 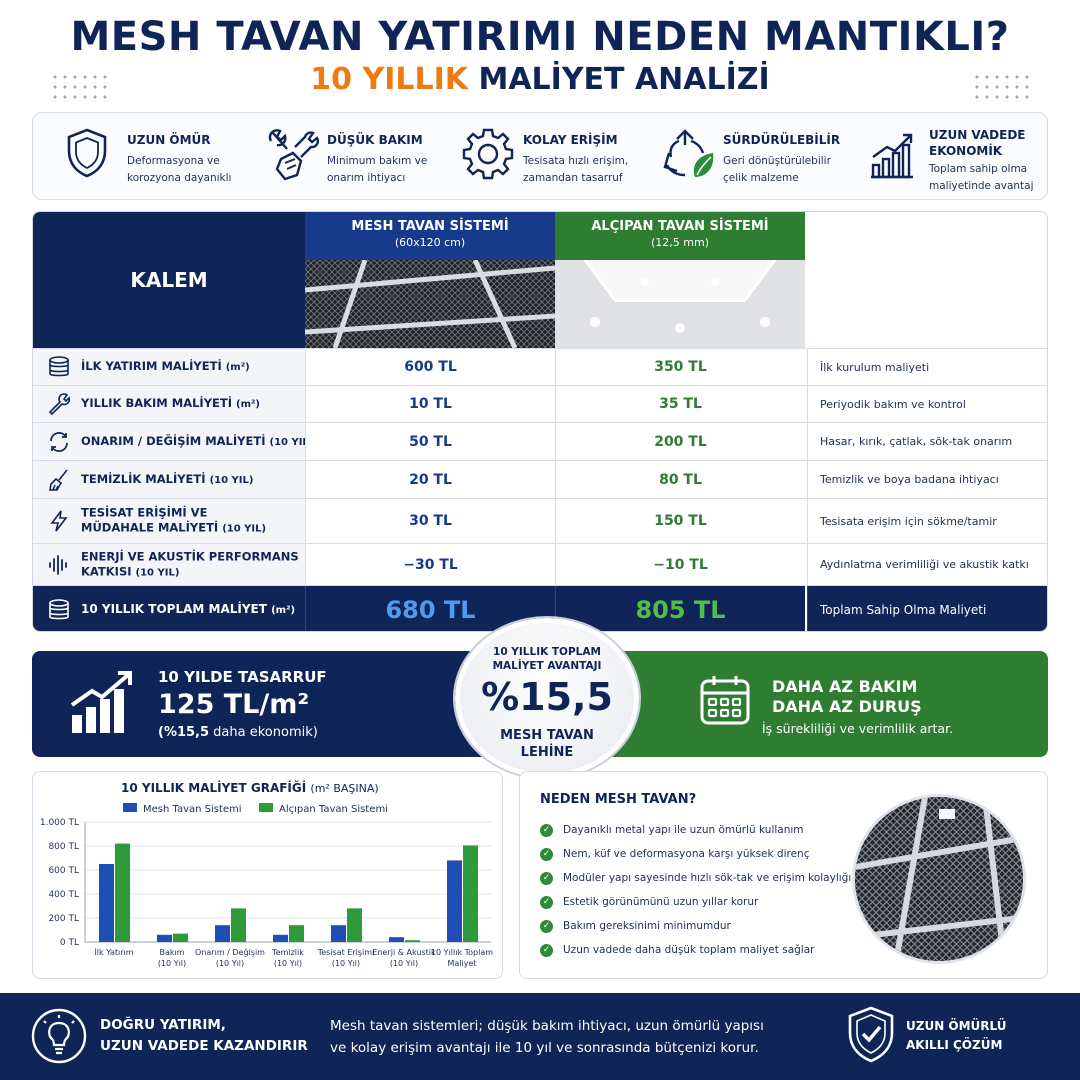 I want to click on shield-check-icon, so click(x=871, y=1034).